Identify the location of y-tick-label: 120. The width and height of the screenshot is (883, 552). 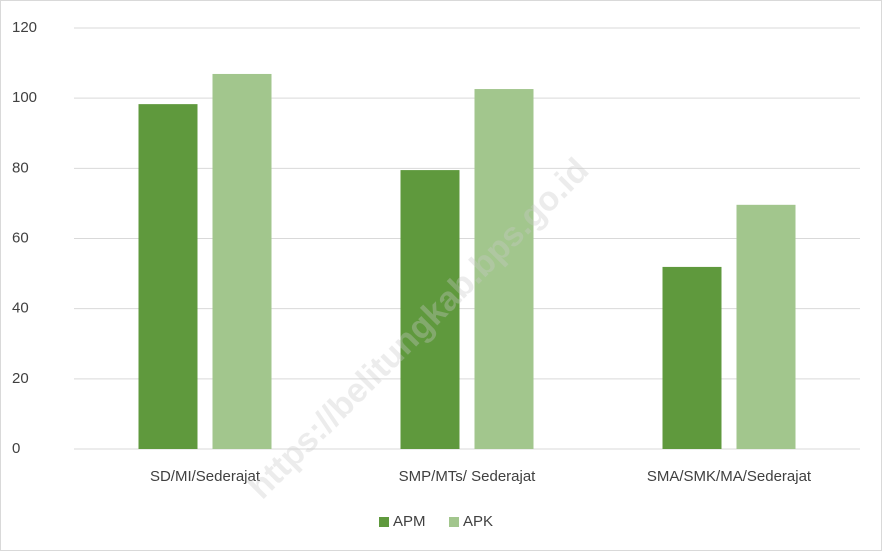
(24, 27).